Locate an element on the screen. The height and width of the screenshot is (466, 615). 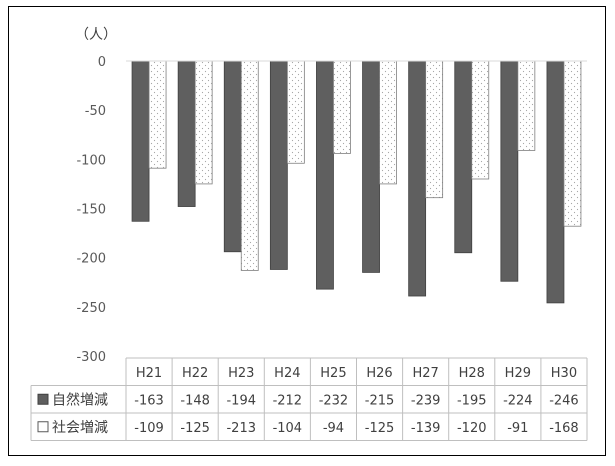
data-label: -246 is located at coordinates (564, 400).